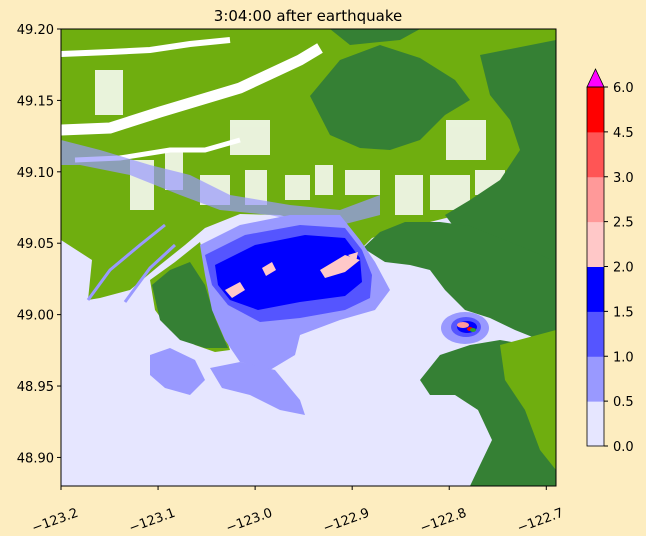  Describe the element at coordinates (35, 316) in the screenshot. I see `y-tick-label: 49.00` at that location.